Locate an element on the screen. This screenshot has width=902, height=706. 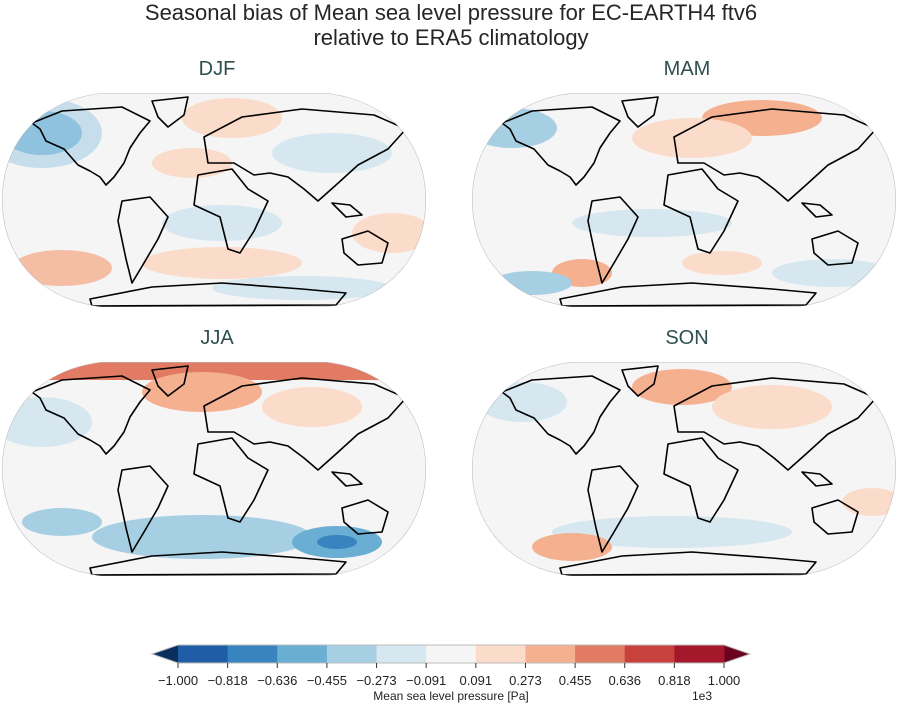
colorbar-tick-label: 0.091 is located at coordinates (476, 680).